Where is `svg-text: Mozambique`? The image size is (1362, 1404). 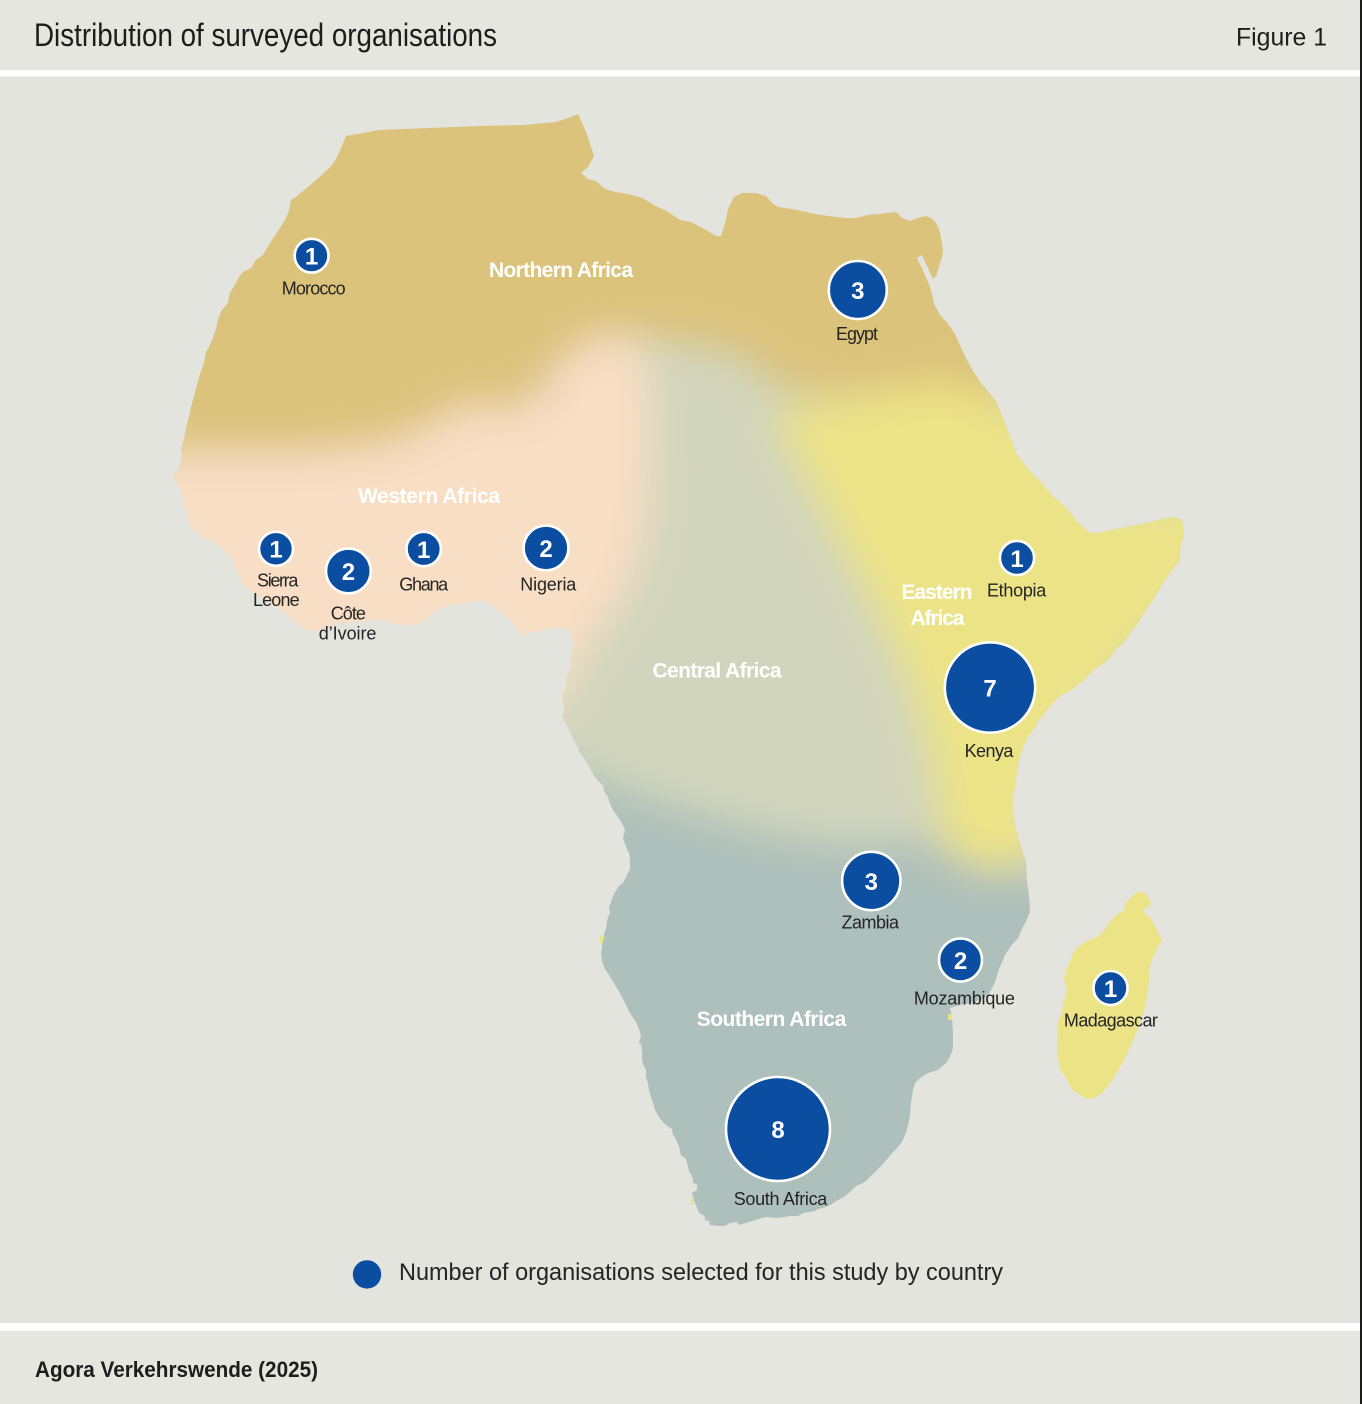 svg-text: Mozambique is located at coordinates (964, 999).